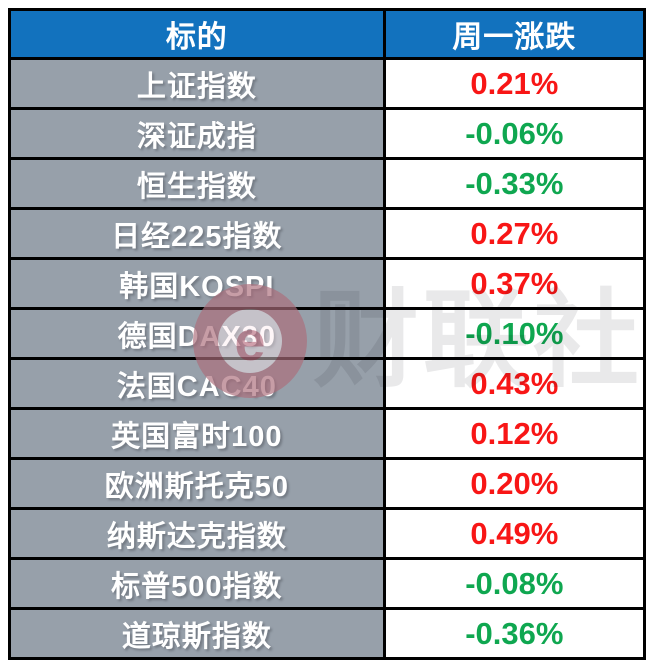 The width and height of the screenshot is (654, 668). I want to click on index-change-value: -0.36%, so click(514, 633).